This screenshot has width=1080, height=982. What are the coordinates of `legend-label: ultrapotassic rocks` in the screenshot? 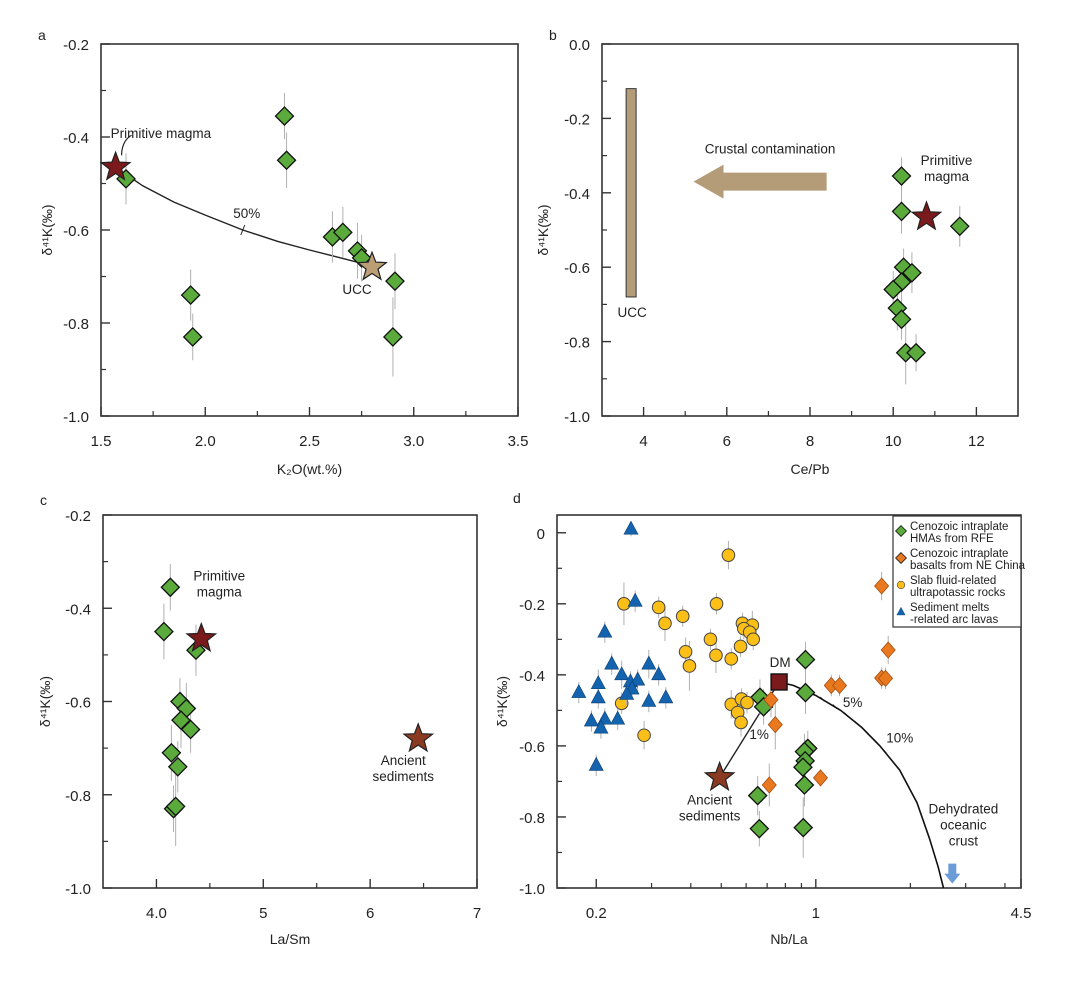 It's located at (957, 593).